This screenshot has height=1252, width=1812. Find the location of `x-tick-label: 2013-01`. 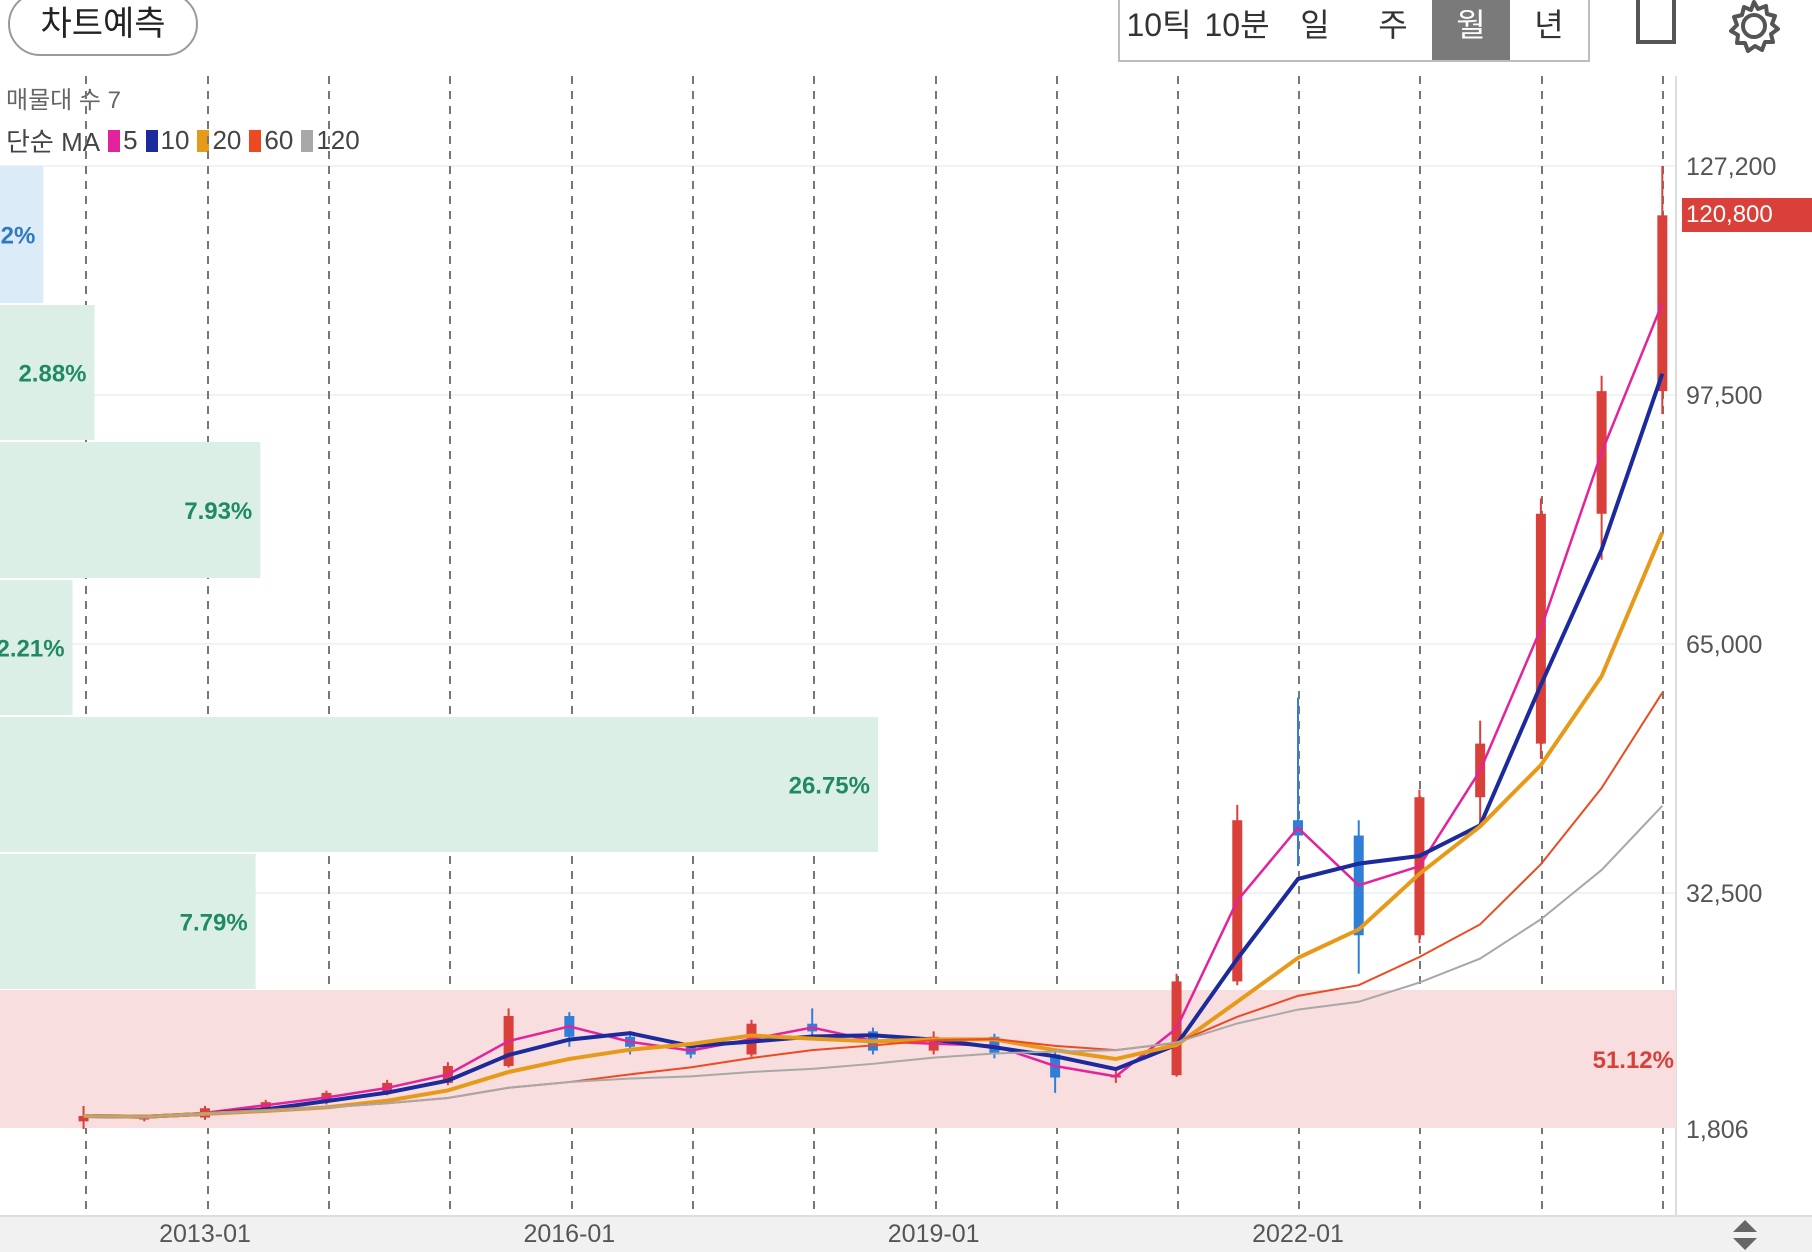

x-tick-label: 2013-01 is located at coordinates (205, 1234).